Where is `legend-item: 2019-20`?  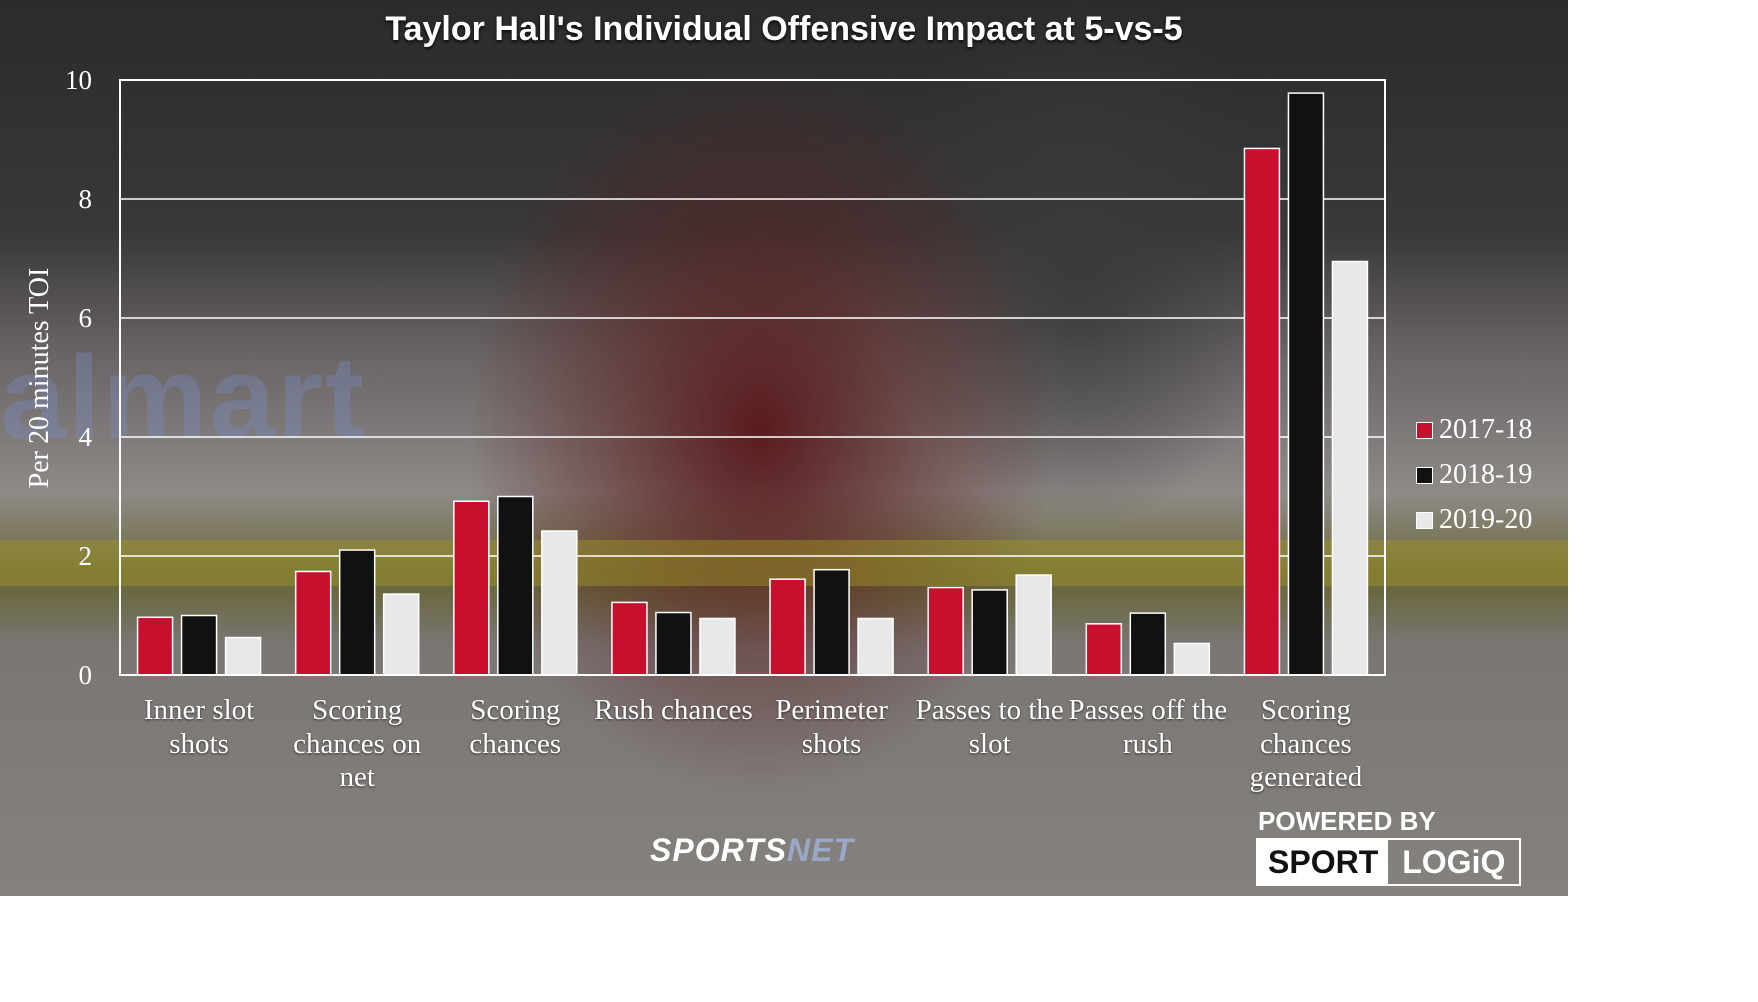
legend-item: 2019-20 is located at coordinates (1474, 520).